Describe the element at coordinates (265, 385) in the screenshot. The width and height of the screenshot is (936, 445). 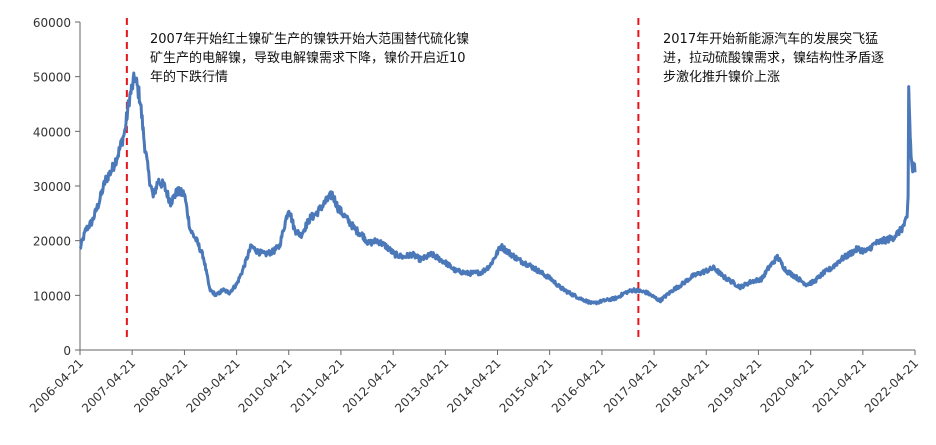
I see `x-tick-label: 2010-04-21` at that location.